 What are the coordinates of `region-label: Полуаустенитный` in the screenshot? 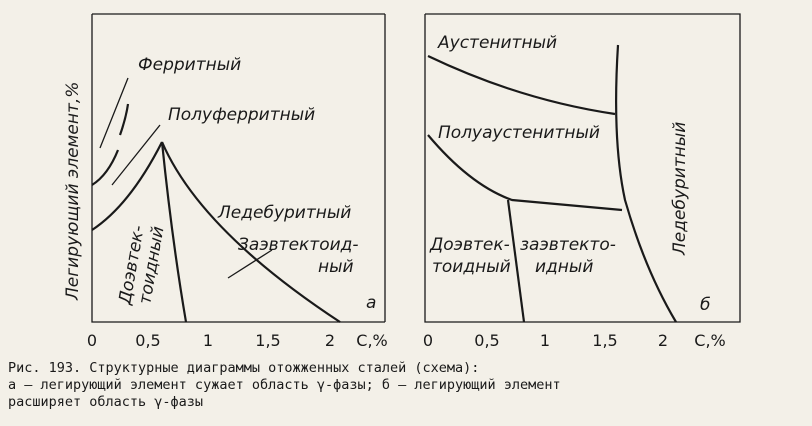 It's located at (519, 133).